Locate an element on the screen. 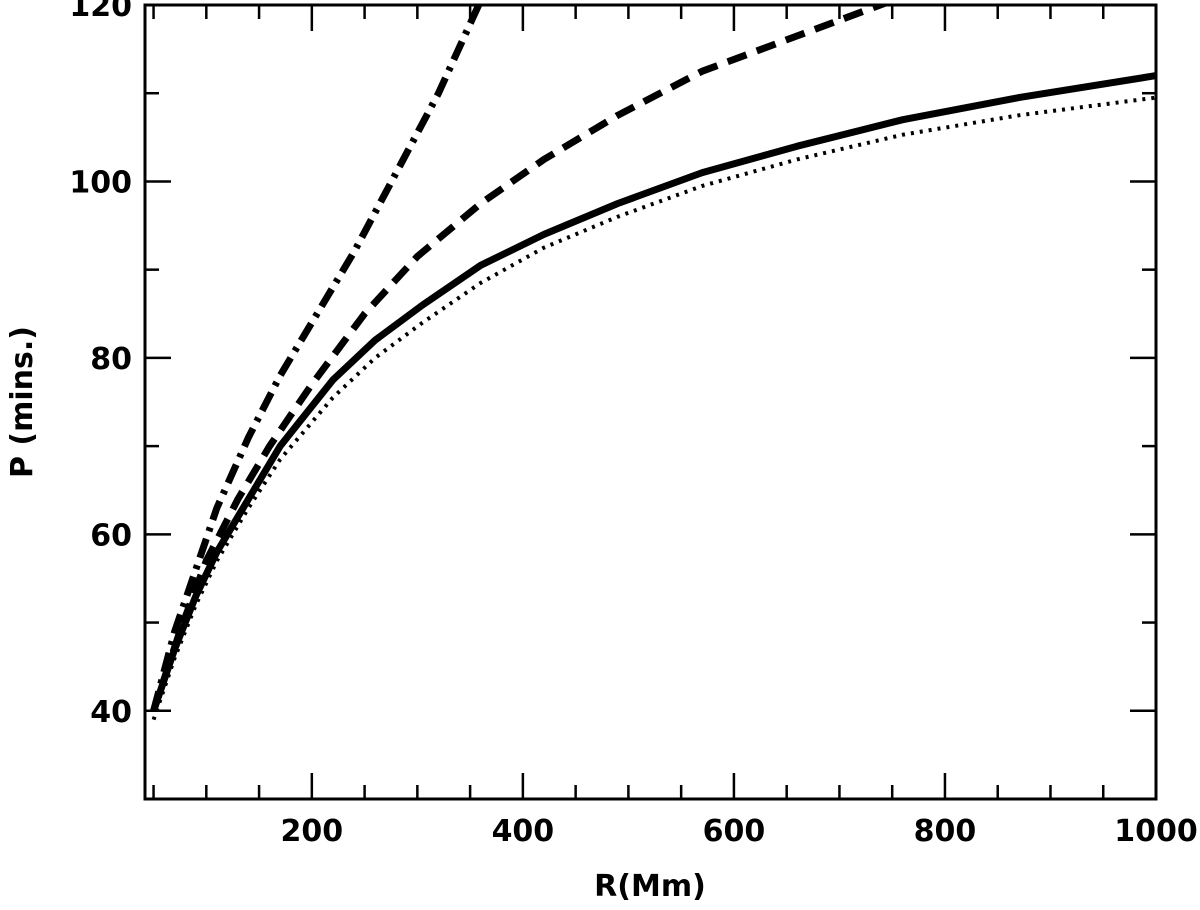 The image size is (1200, 910). y-tick-label-40: 40 is located at coordinates (111, 712).